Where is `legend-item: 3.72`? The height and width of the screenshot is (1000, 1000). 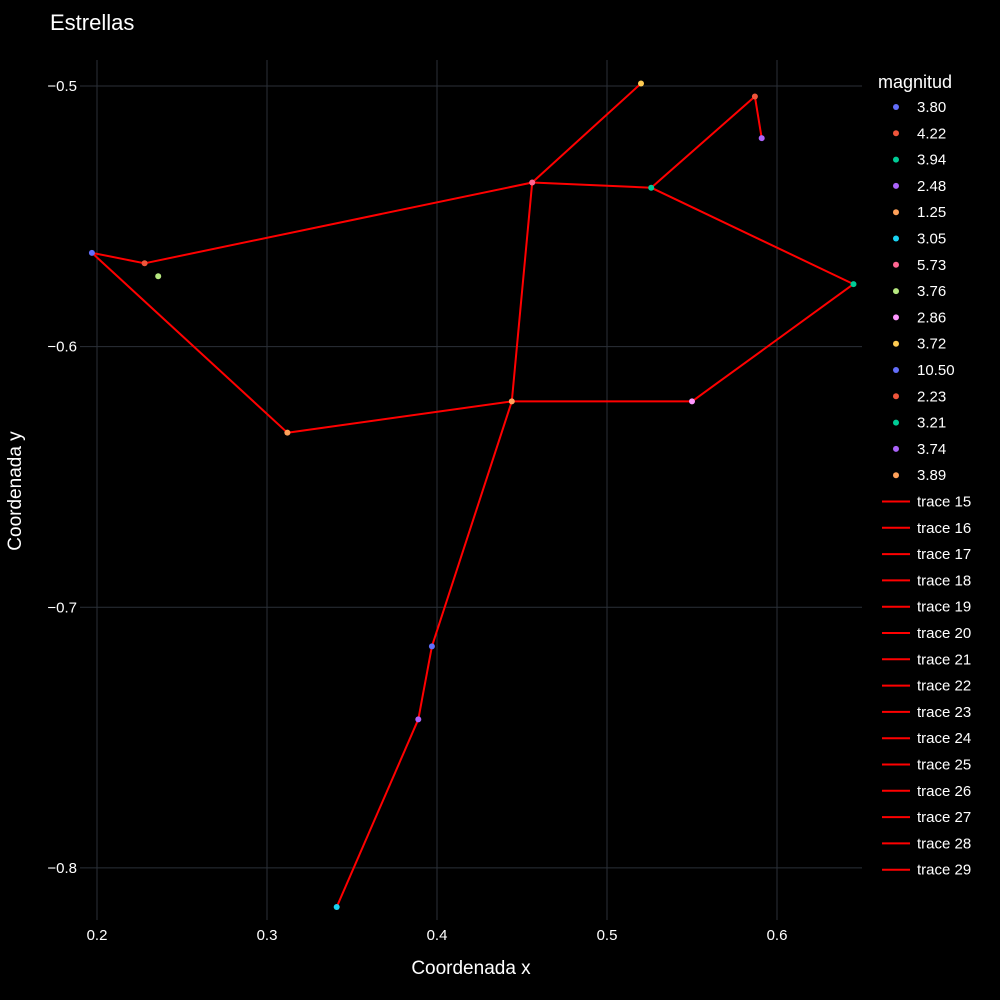
legend-item: 3.72 is located at coordinates (919, 344).